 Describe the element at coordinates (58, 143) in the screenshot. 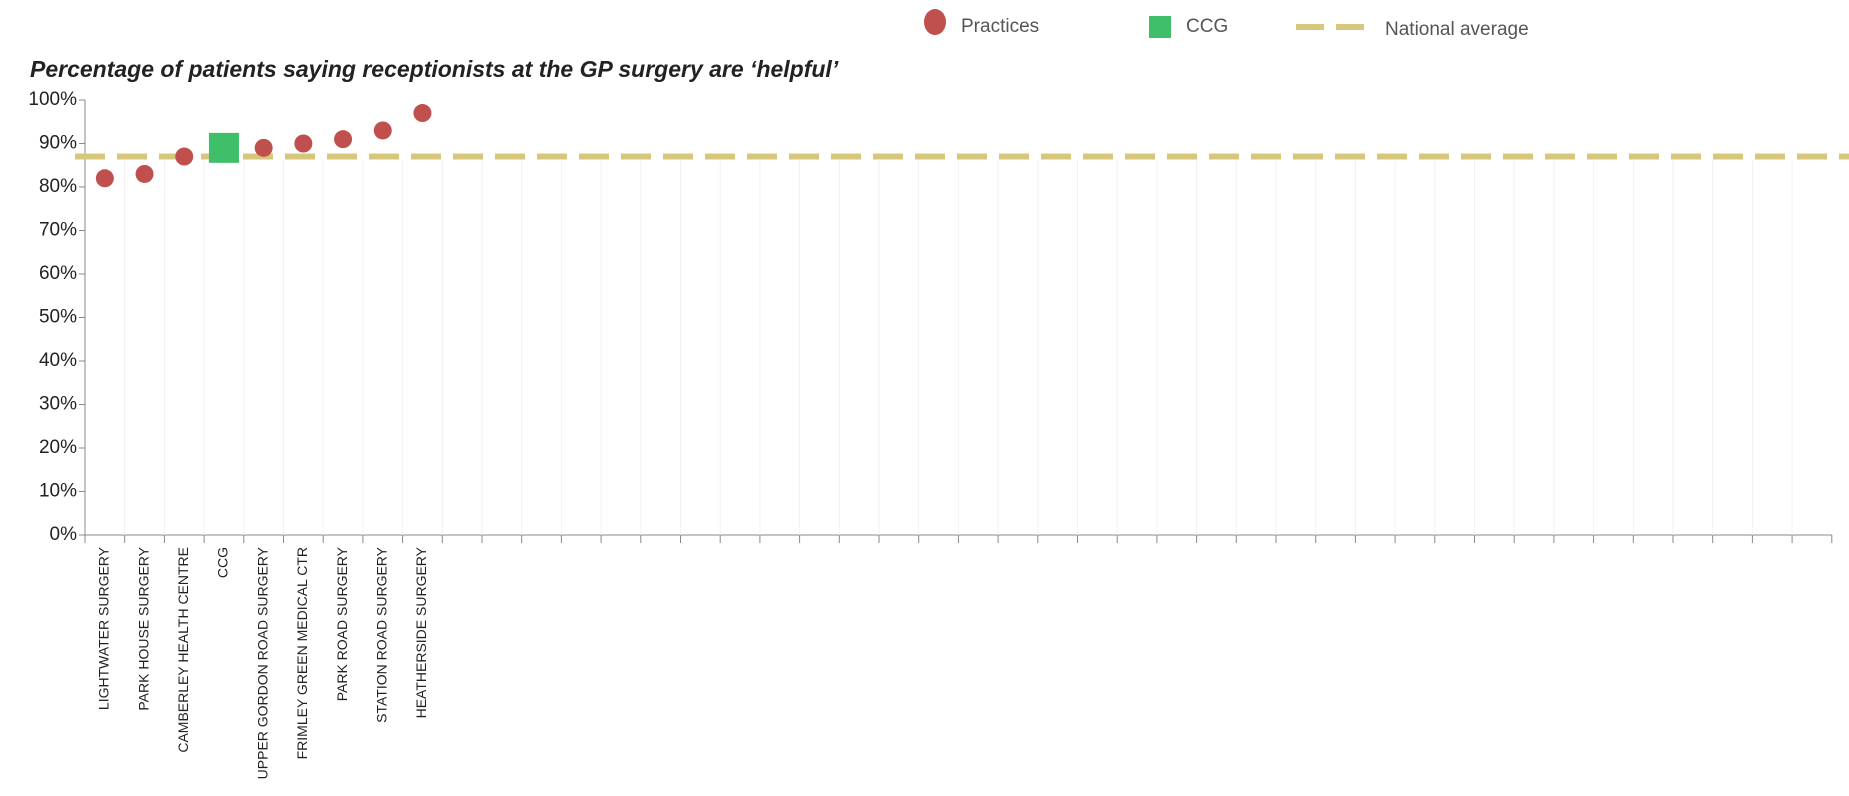

I see `y-tick-label: 90%` at that location.